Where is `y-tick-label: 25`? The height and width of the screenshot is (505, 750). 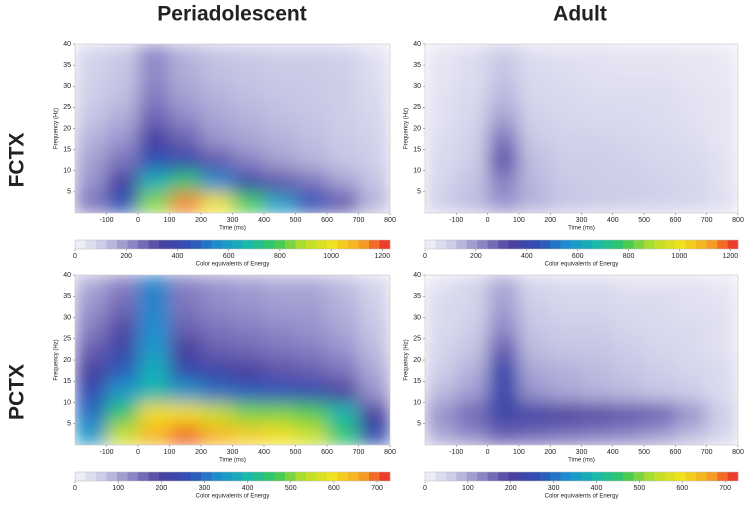
y-tick-label: 25 is located at coordinates (67, 339).